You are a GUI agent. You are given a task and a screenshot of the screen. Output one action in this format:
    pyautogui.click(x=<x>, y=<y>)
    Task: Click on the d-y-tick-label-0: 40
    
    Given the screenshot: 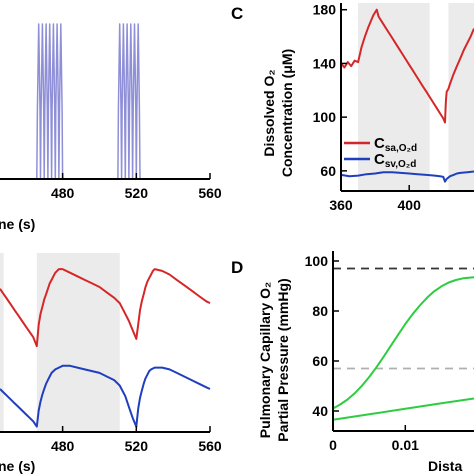 What is the action you would take?
    pyautogui.click(x=320, y=411)
    